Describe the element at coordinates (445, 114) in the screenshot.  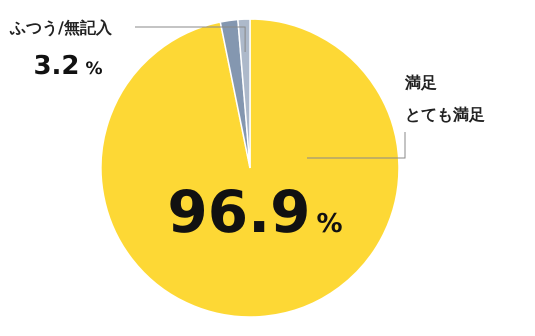
I see `text: とても満足` at that location.